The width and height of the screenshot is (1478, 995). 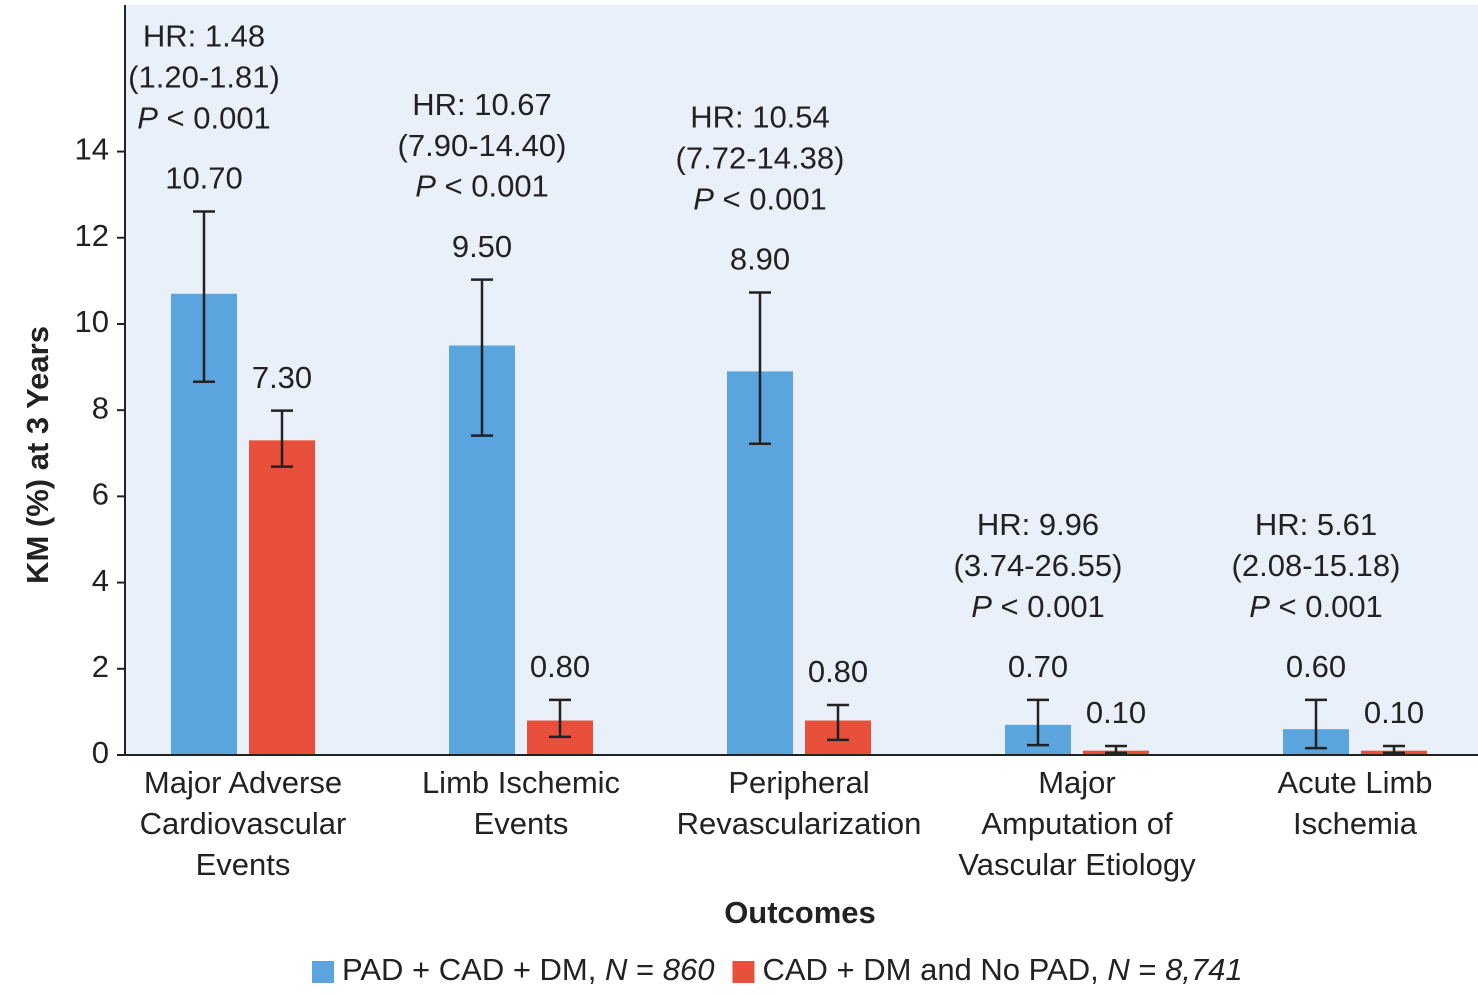 What do you see at coordinates (100, 494) in the screenshot?
I see `y-tick-label: 6` at bounding box center [100, 494].